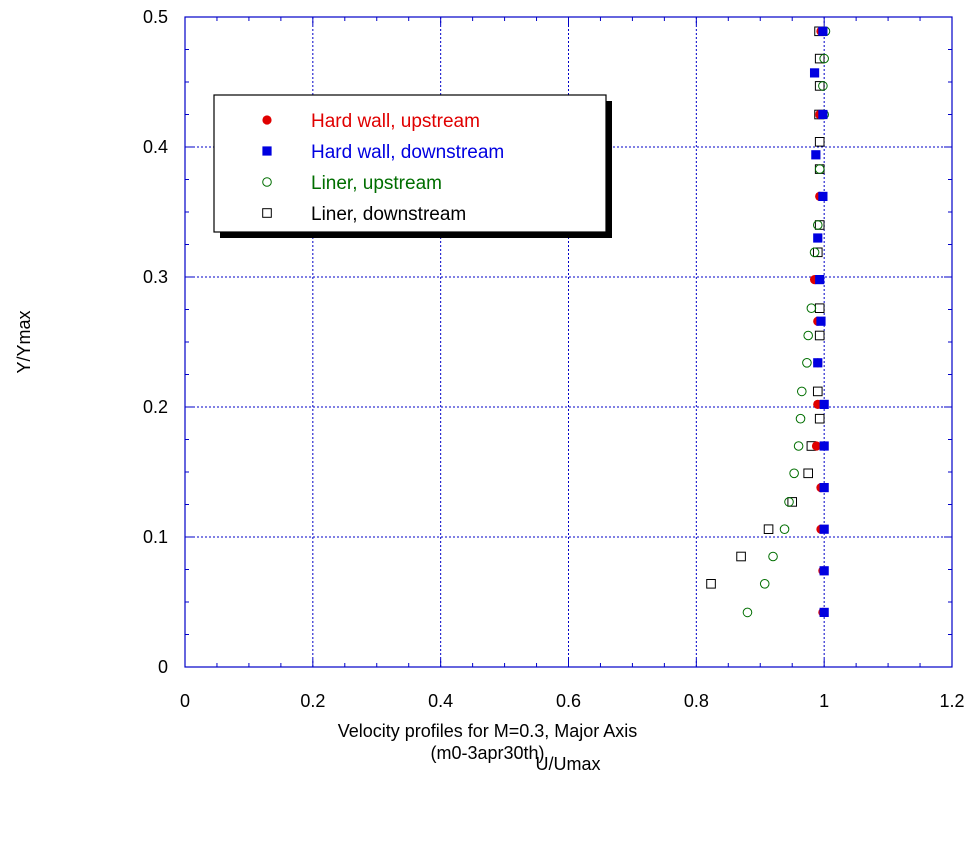 Image resolution: width=975 pixels, height=863 pixels. What do you see at coordinates (388, 214) in the screenshot?
I see `legend-label: Liner, downstream` at bounding box center [388, 214].